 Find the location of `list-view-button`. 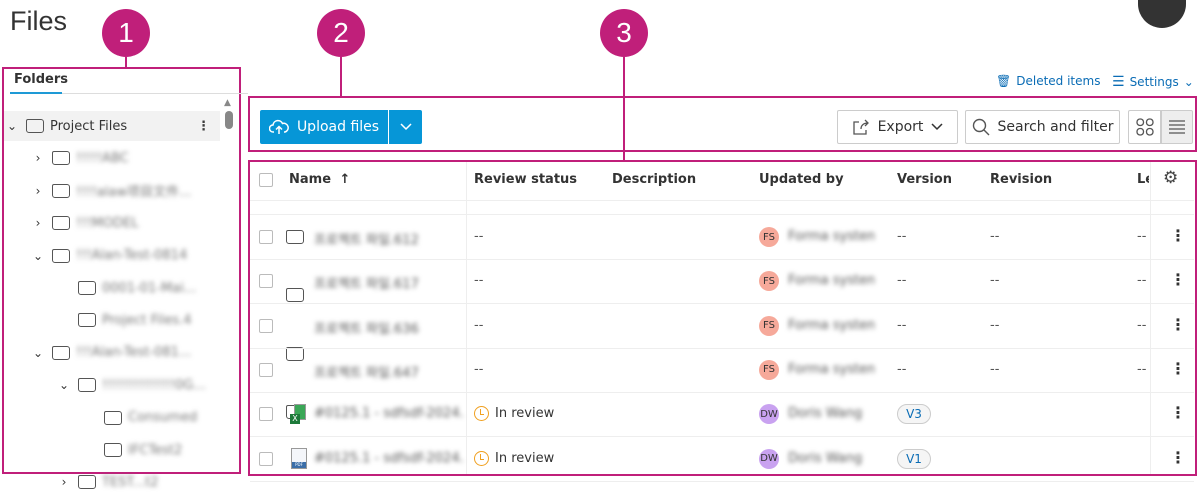

list-view-button is located at coordinates (1177, 127).